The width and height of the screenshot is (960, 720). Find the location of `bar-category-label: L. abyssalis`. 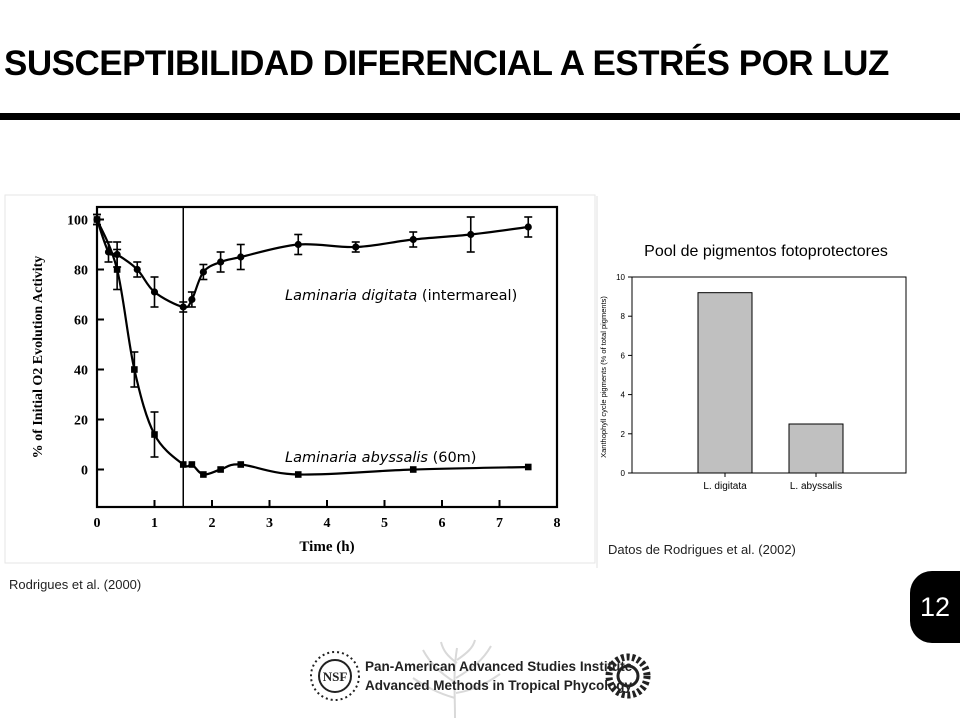

bar-category-label: L. abyssalis is located at coordinates (816, 486).